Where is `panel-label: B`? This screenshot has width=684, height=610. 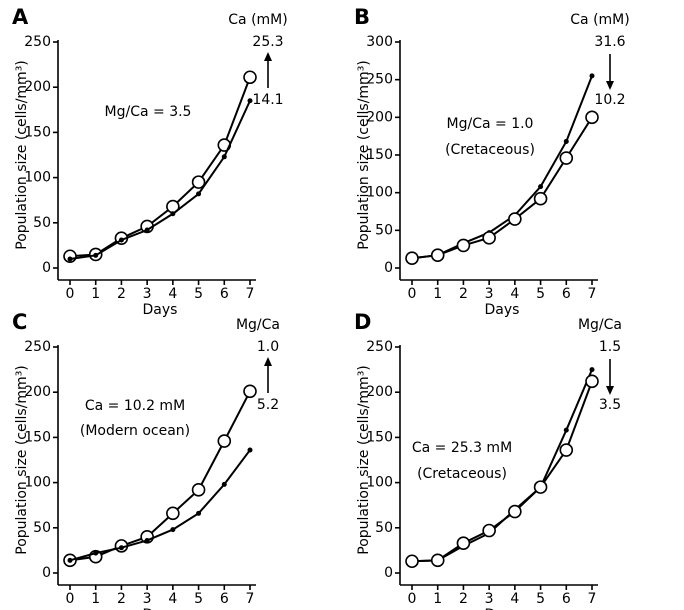
panel-label: B is located at coordinates (362, 17).